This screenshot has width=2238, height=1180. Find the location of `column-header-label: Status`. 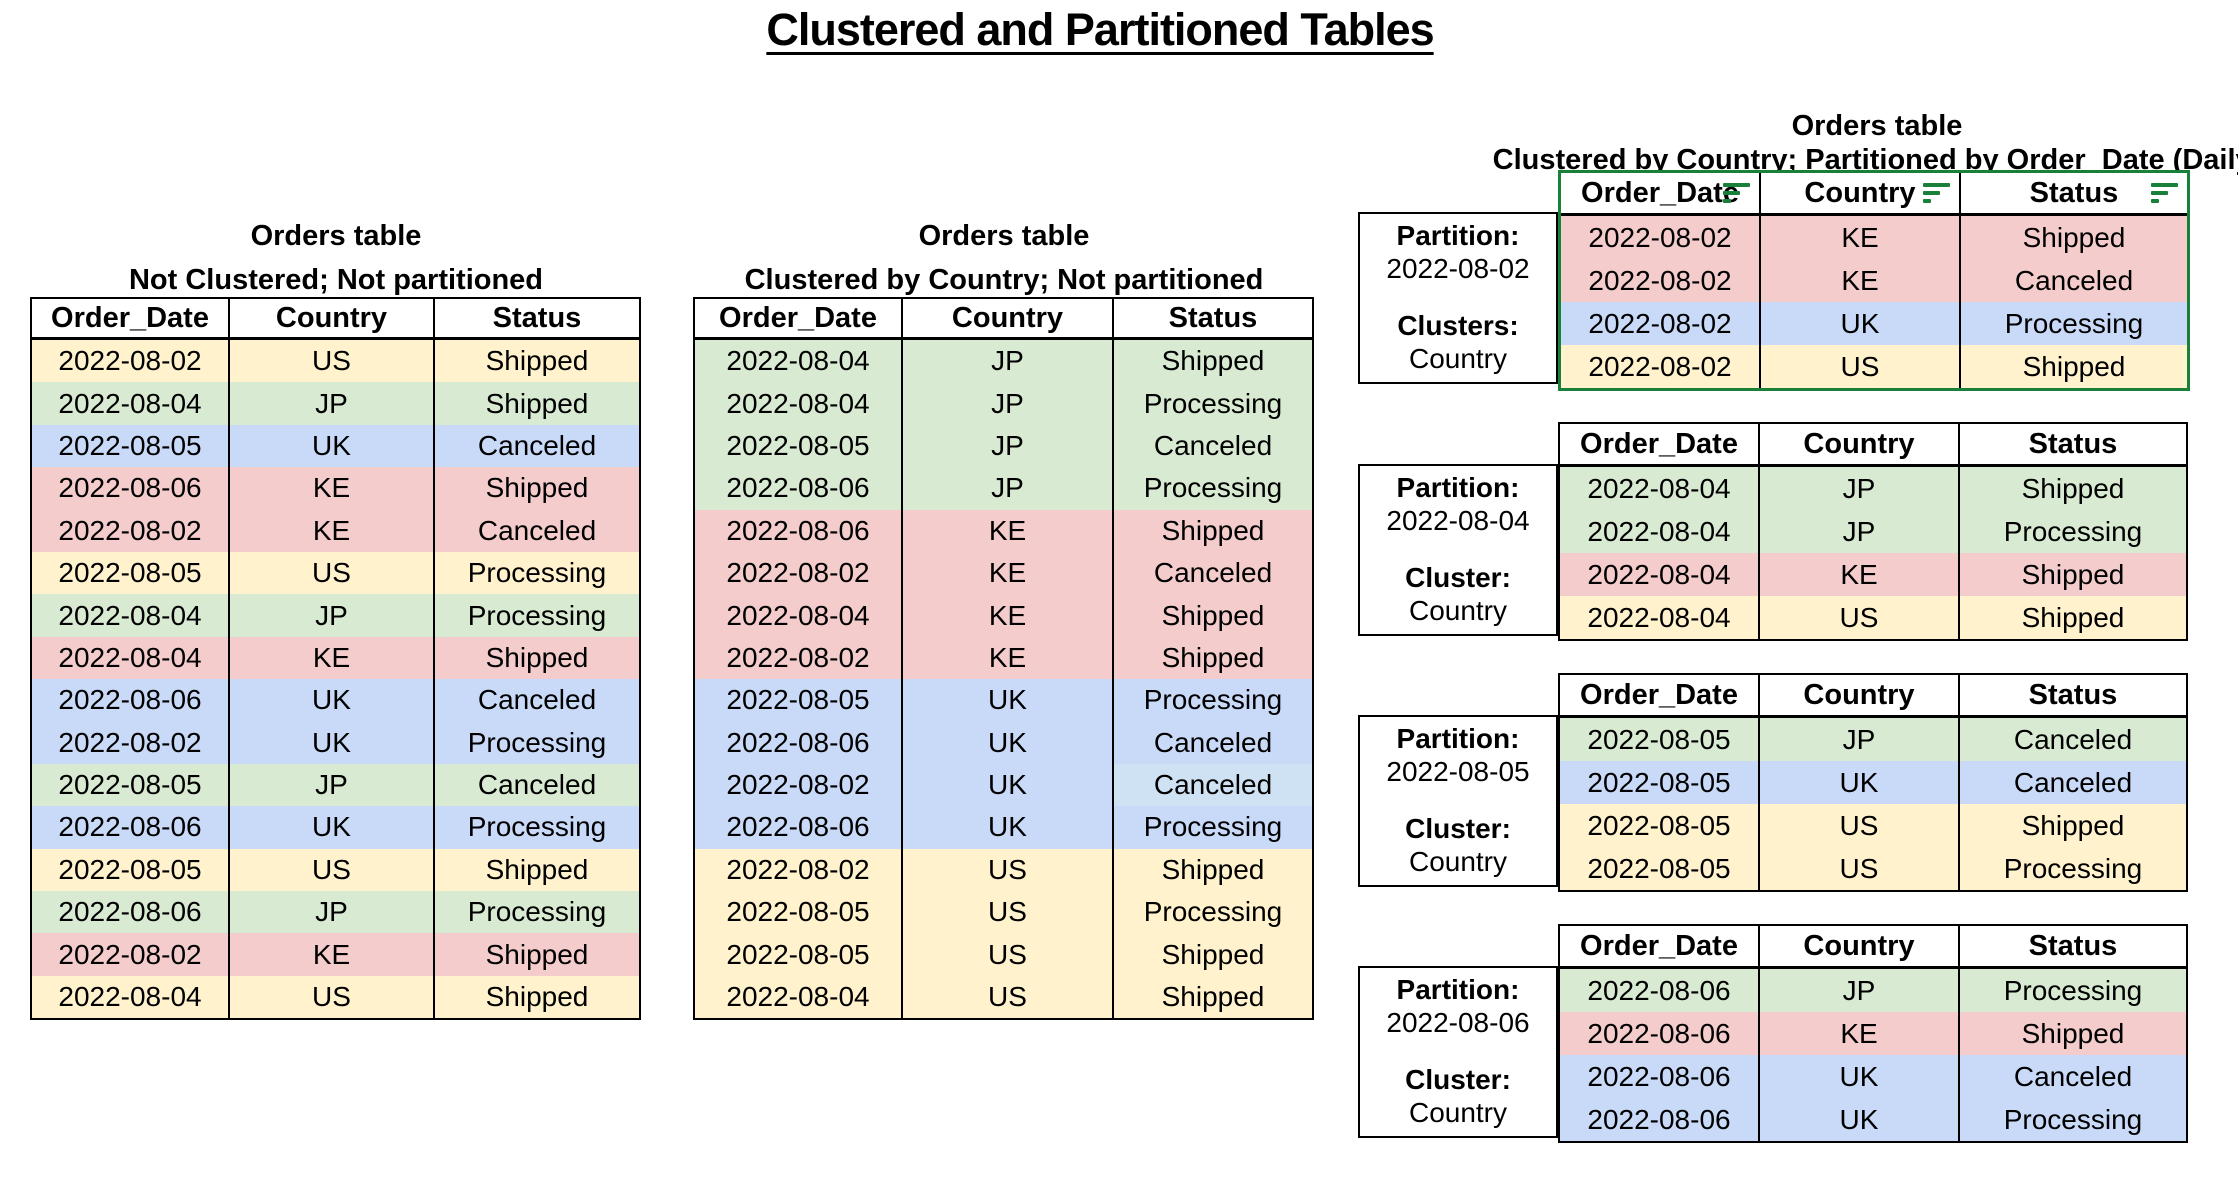

column-header-label: Status is located at coordinates (2073, 694).